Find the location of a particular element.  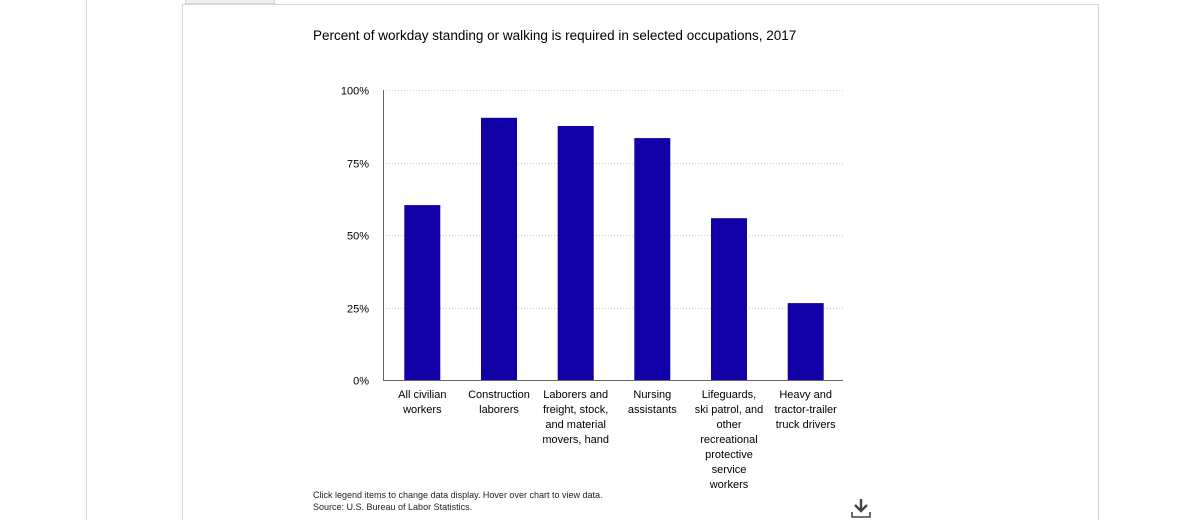

x-category-label-line: Construction is located at coordinates (499, 395).